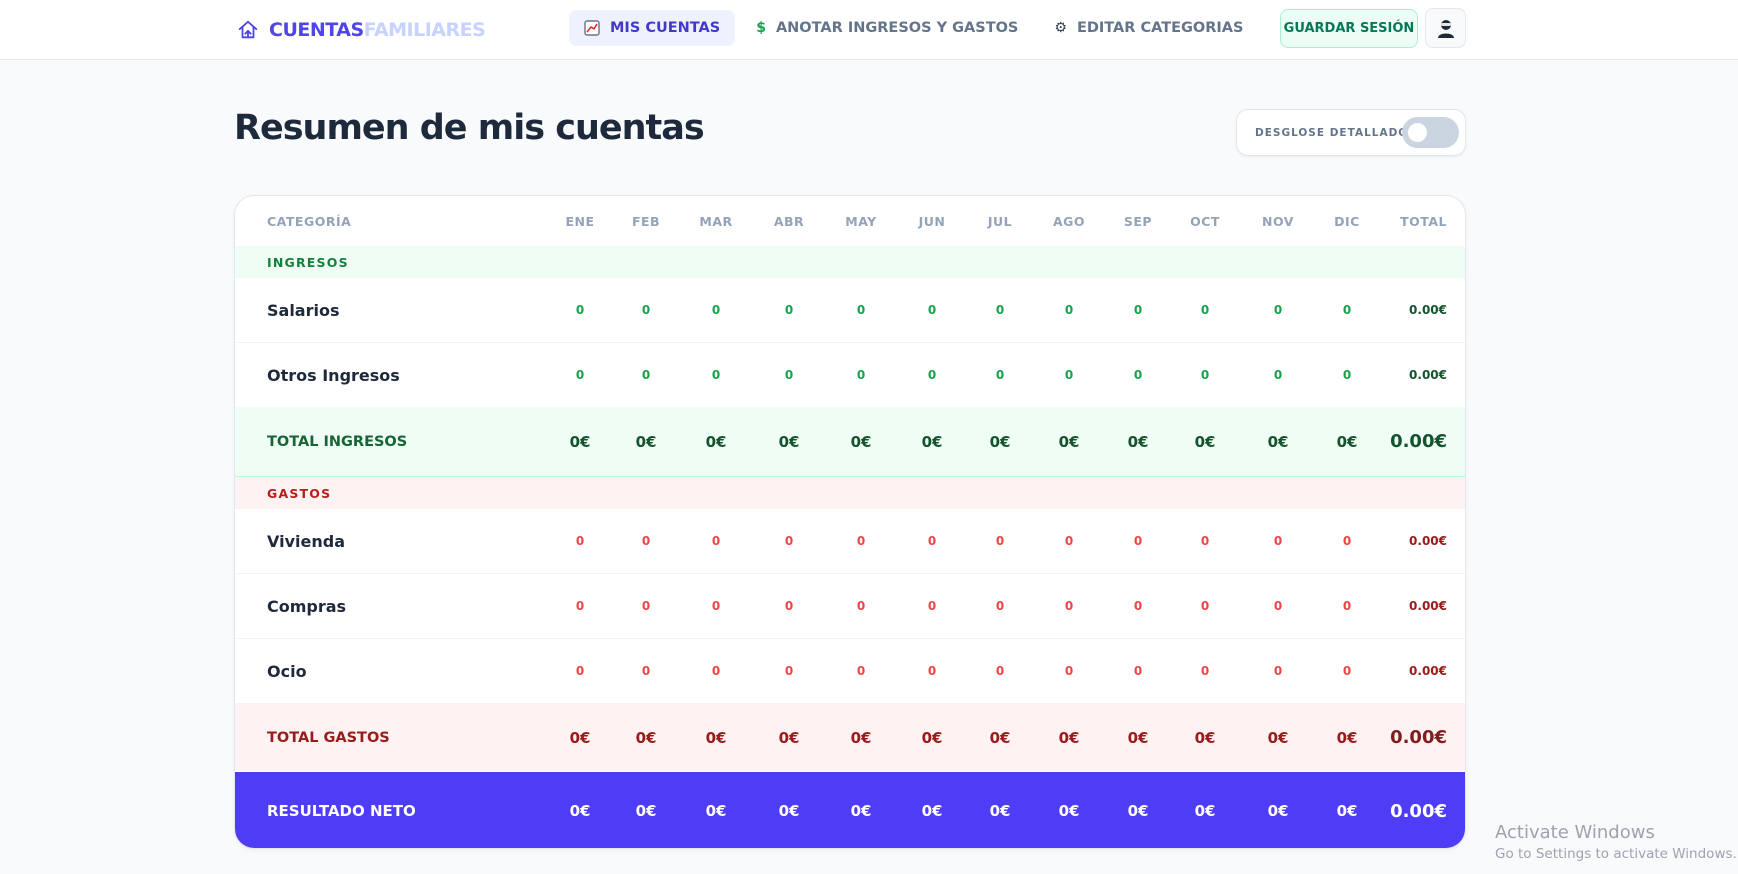  I want to click on nav-label: EDITAR CATEGORIAS, so click(1160, 28).